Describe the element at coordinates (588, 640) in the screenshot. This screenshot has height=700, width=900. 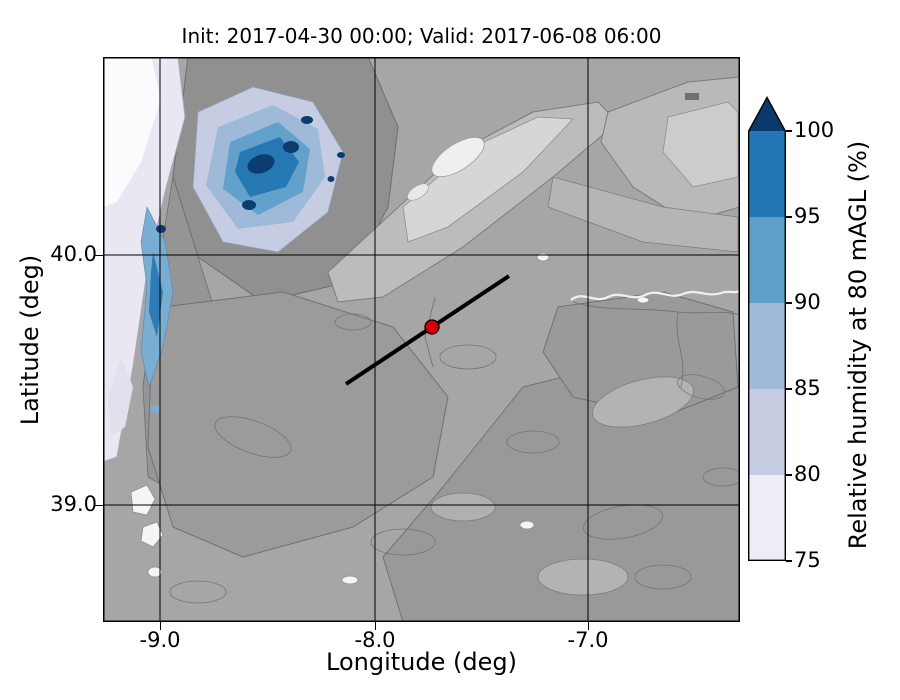
I see `x-tick-label: -7.0` at that location.